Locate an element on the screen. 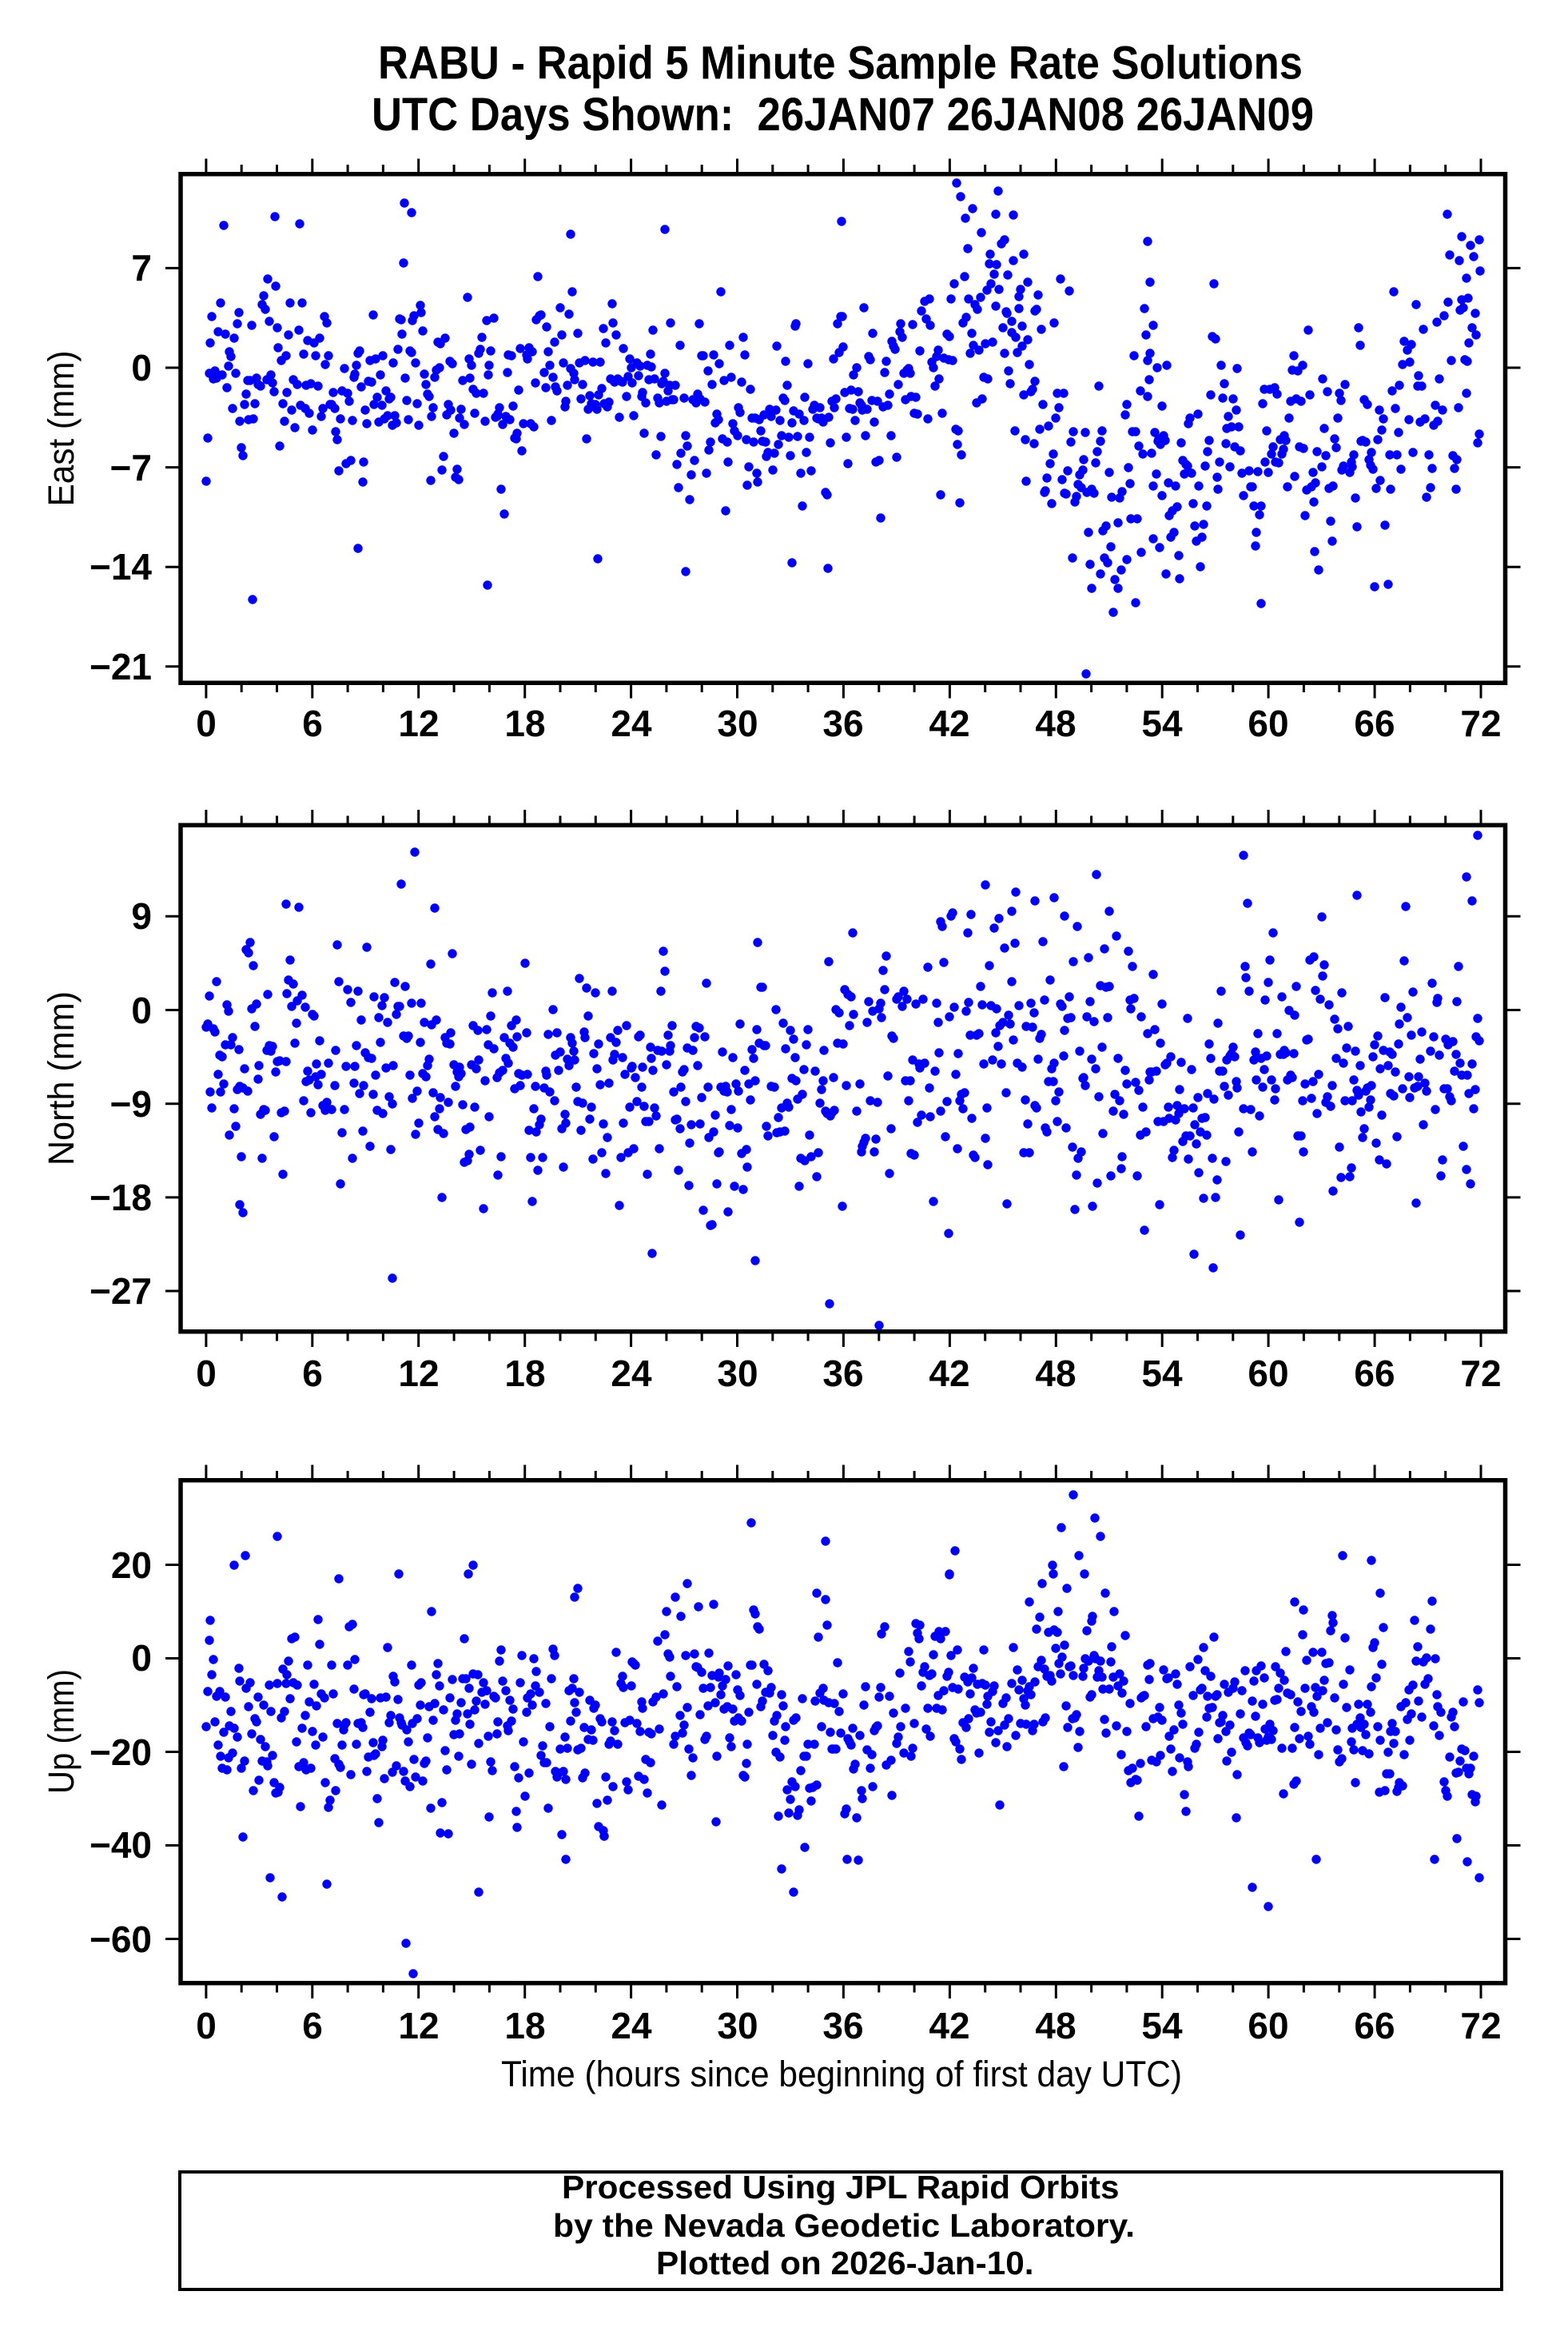 This screenshot has width=1568, height=2343. svg-text: −40 is located at coordinates (121, 1845).